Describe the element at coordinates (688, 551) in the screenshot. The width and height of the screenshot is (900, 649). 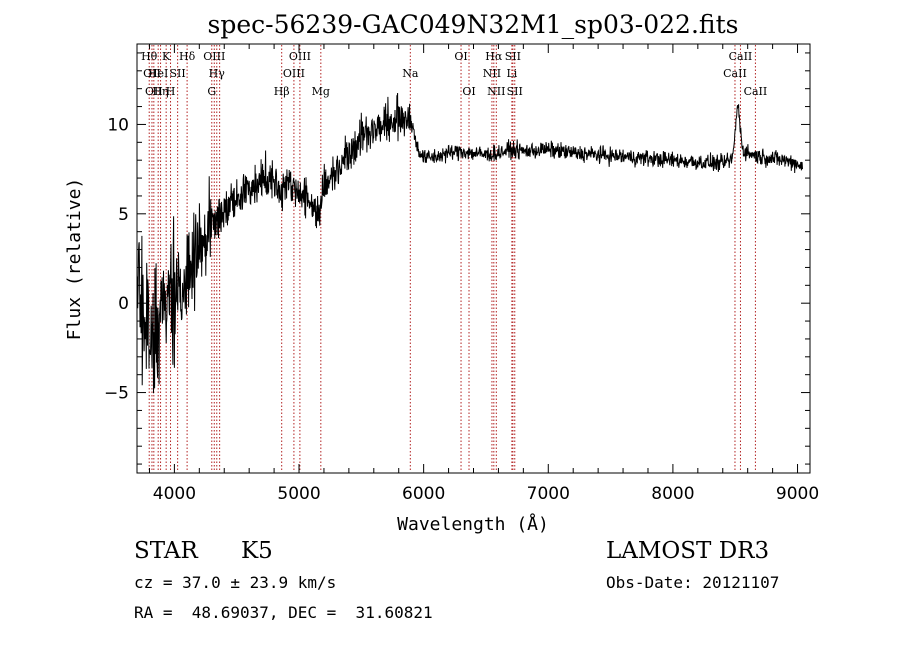
I see `survey-label: LAMOST DR3` at that location.